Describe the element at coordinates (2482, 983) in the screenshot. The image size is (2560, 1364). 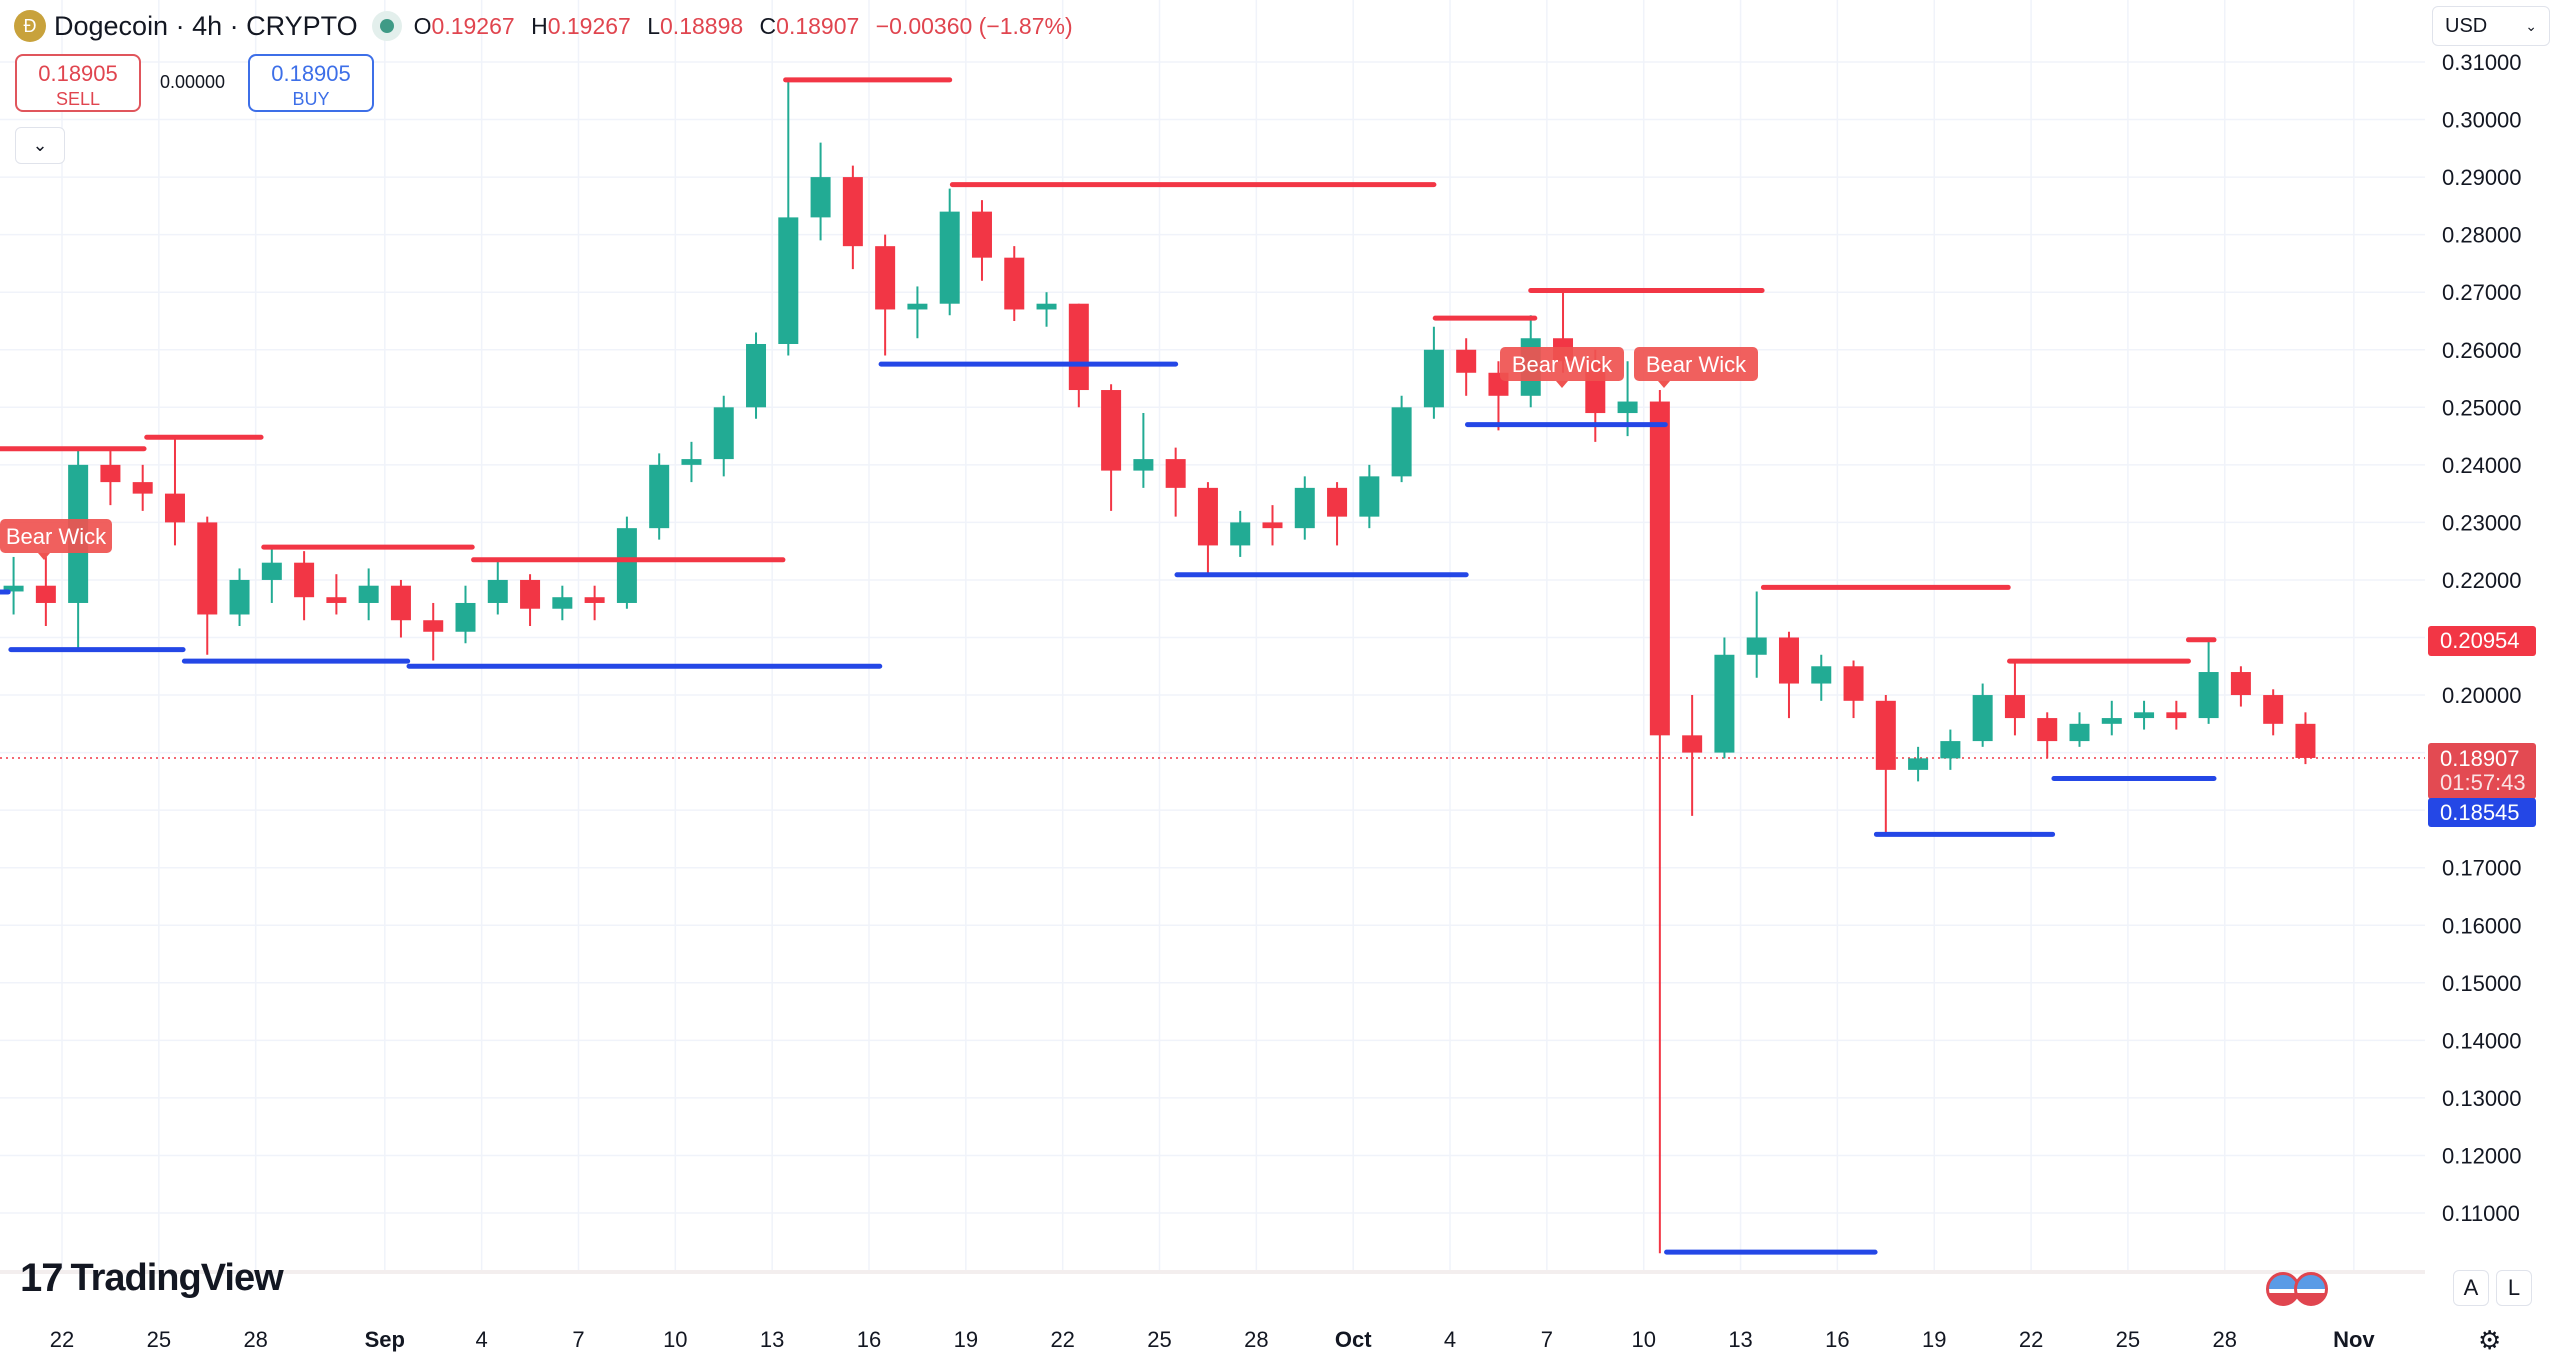
I see `price-axis-label: 0.15000` at that location.